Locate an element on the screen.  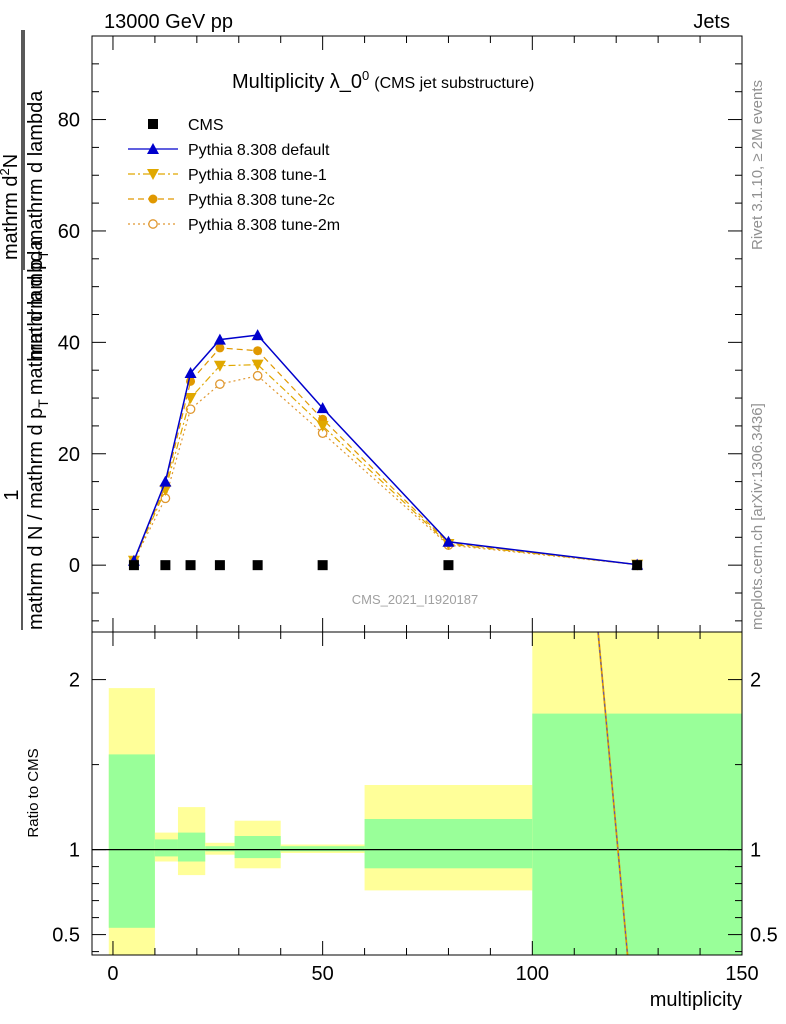
chart-title: Multiplicity λ_00 (CMS jet substructure) is located at coordinates (383, 80).